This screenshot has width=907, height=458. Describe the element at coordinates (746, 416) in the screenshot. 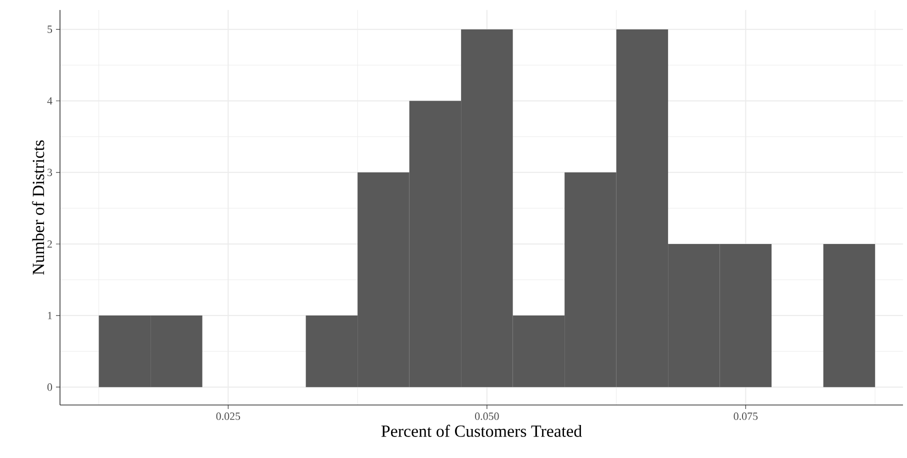

I see `x-tick-label: 0.075` at that location.